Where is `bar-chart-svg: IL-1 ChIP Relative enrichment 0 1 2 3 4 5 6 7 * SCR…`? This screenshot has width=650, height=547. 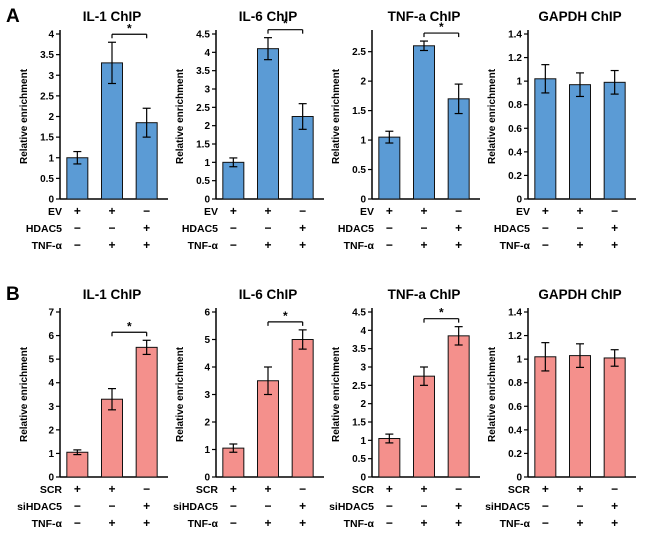 bar-chart-svg: IL-1 ChIP Relative enrichment 0 1 2 3 4 5 6 7 * SCR… is located at coordinates (92, 408).